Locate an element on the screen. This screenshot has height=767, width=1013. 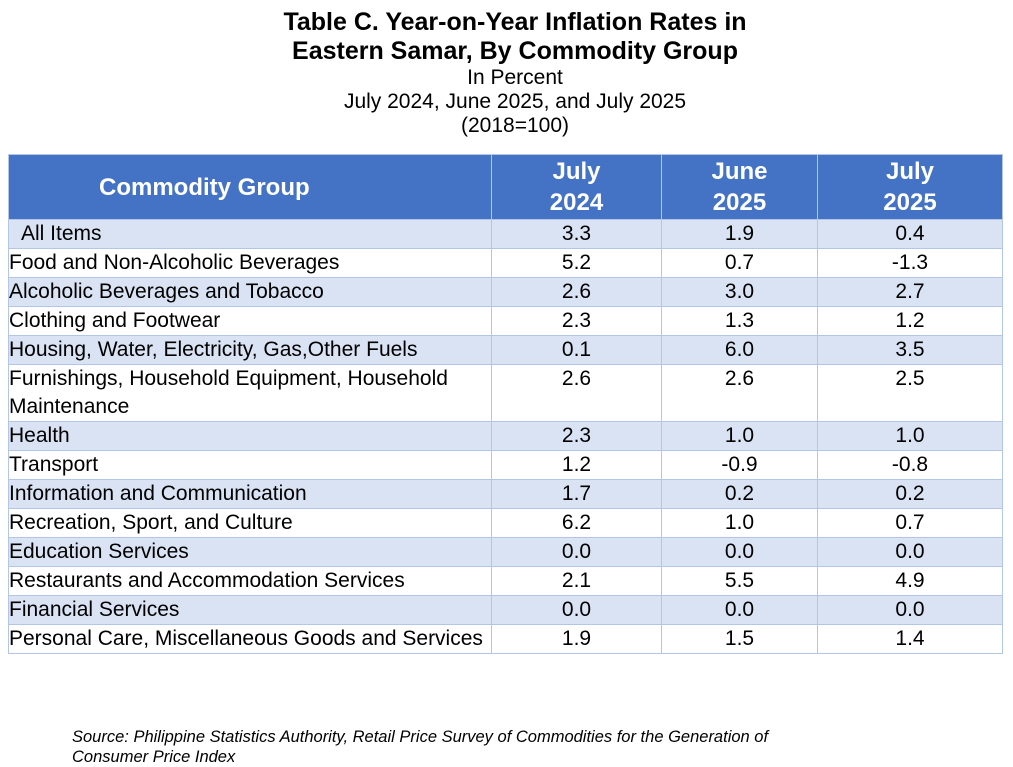
cell-value: 6.2 is located at coordinates (576, 523).